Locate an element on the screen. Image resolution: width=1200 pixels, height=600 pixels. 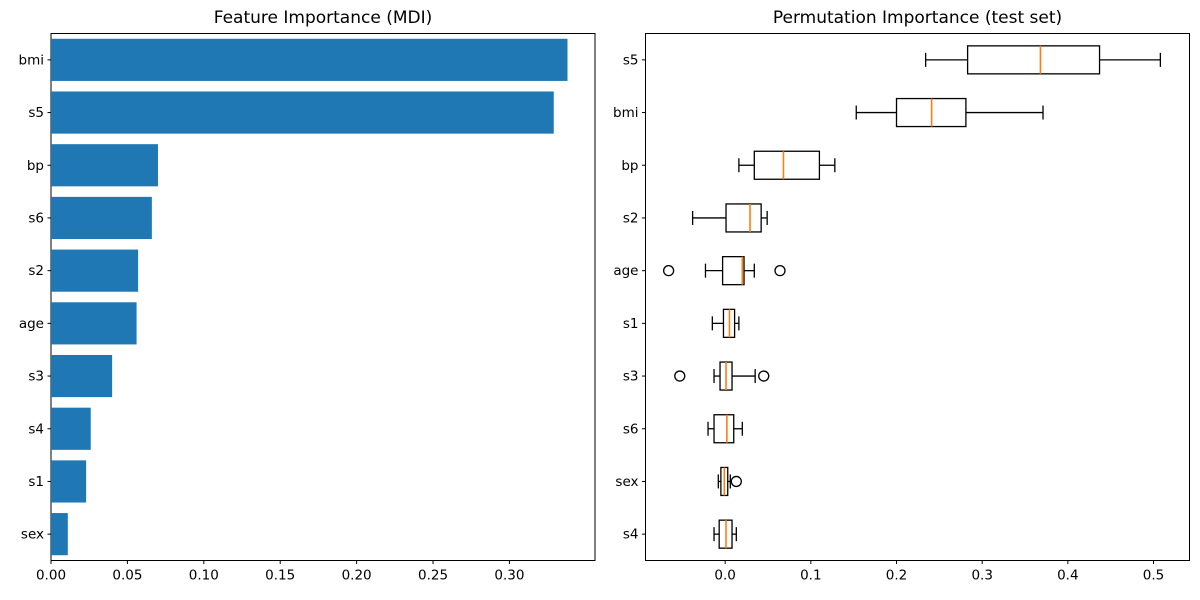
boxplot-sex is located at coordinates (729, 481).